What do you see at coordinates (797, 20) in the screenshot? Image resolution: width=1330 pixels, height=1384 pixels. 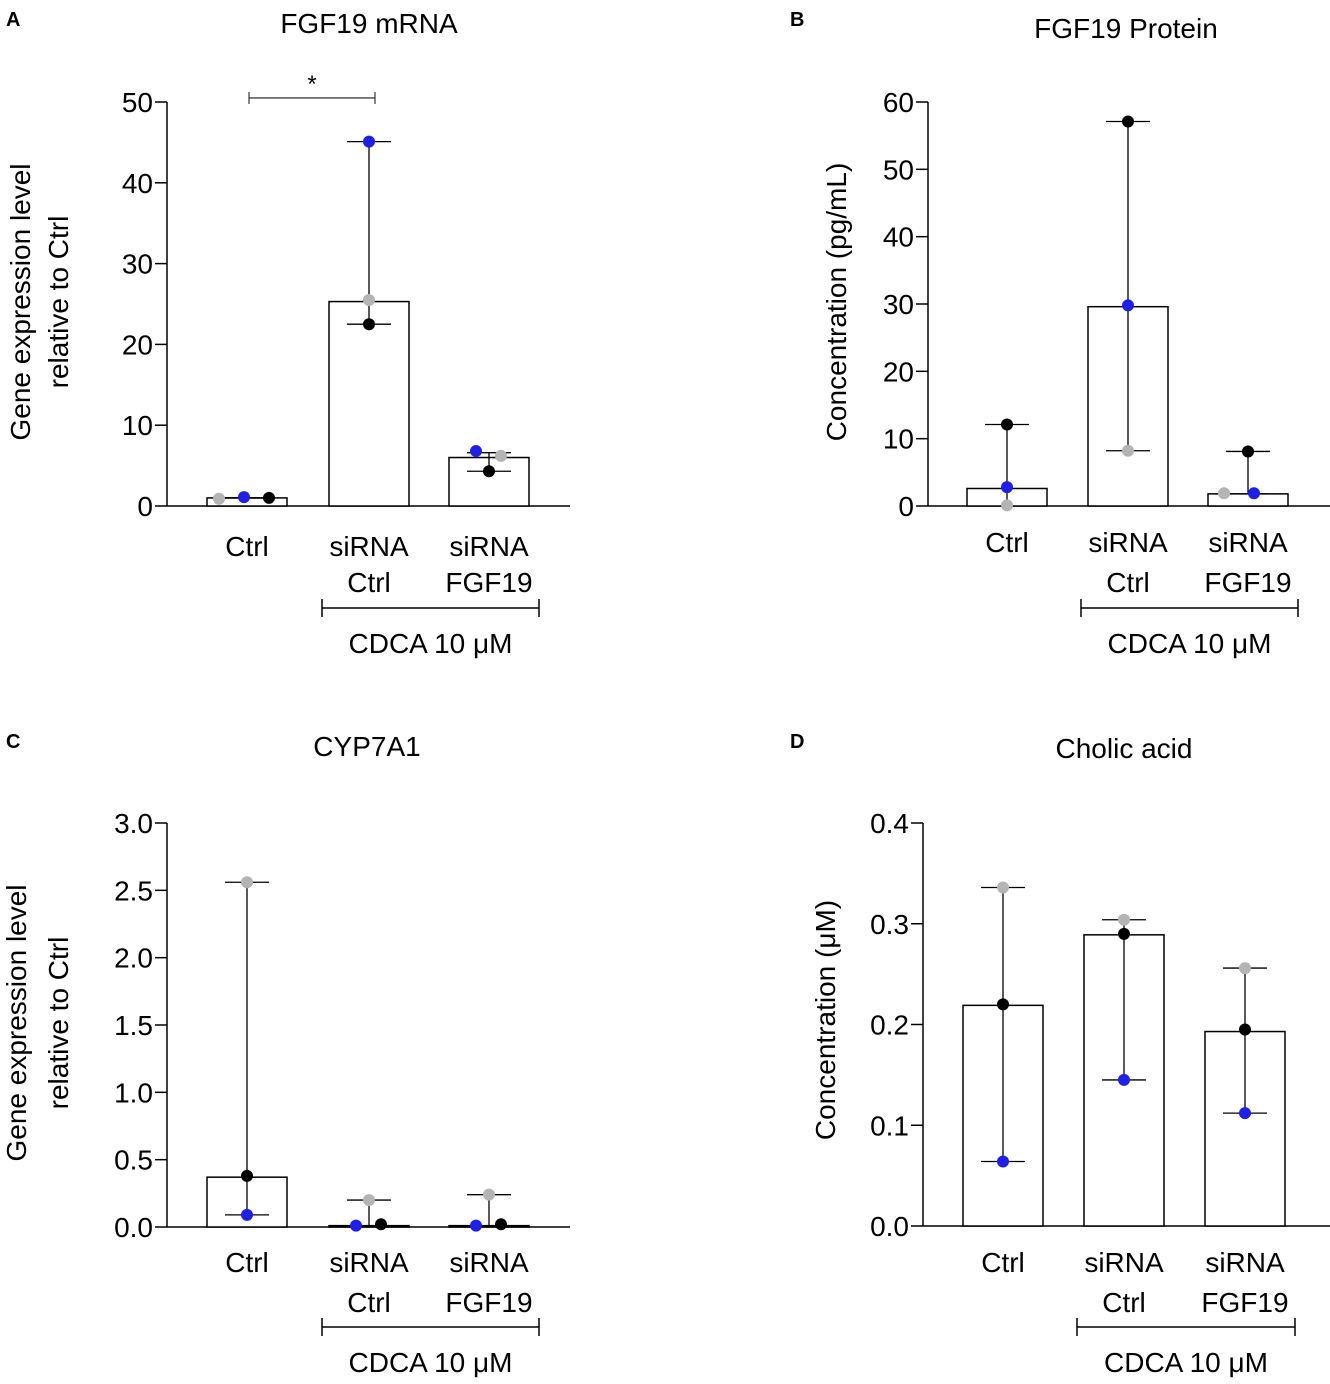 I see `panel-letter: B` at bounding box center [797, 20].